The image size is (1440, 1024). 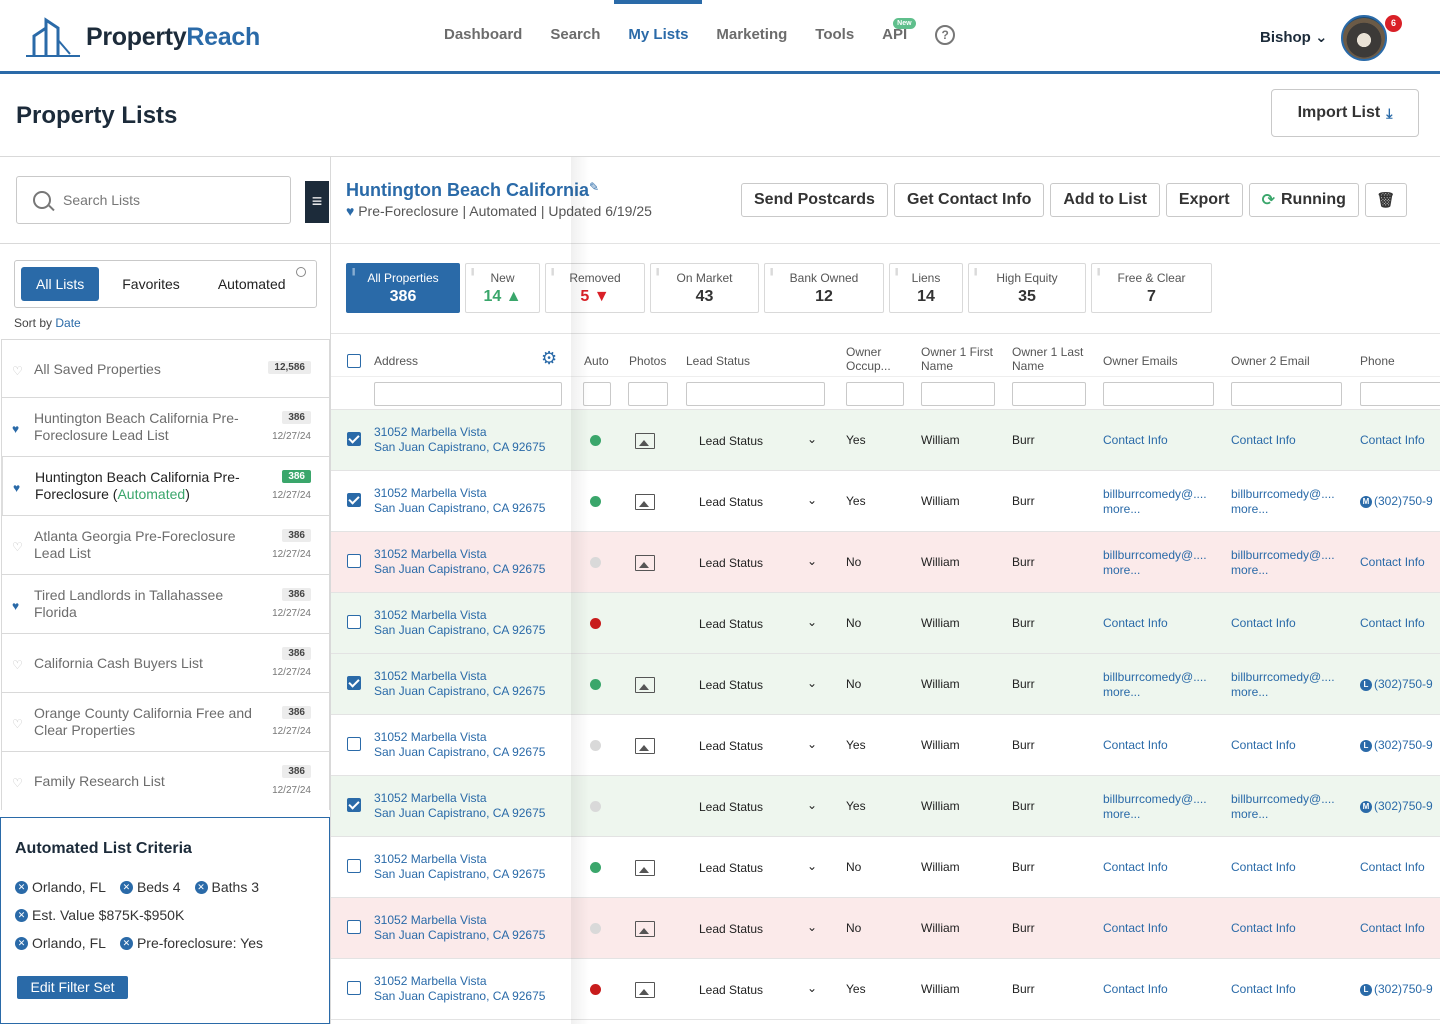 What do you see at coordinates (1027, 288) in the screenshot?
I see `stat-tile-high-equity: || High Equity 35` at bounding box center [1027, 288].